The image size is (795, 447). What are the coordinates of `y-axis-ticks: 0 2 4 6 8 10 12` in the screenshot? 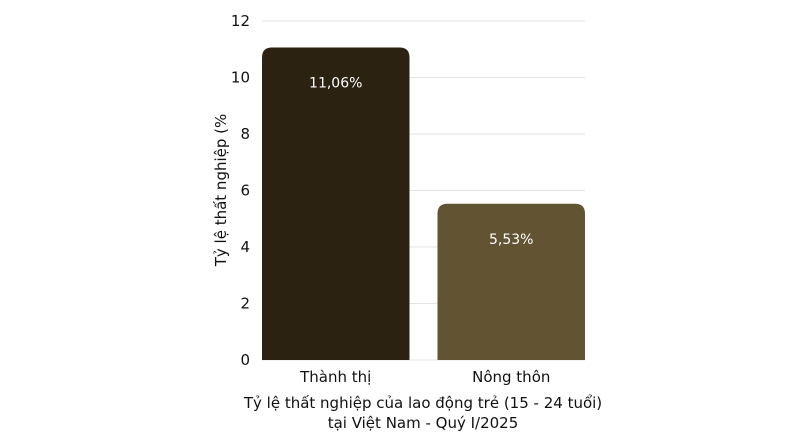 It's located at (240, 190).